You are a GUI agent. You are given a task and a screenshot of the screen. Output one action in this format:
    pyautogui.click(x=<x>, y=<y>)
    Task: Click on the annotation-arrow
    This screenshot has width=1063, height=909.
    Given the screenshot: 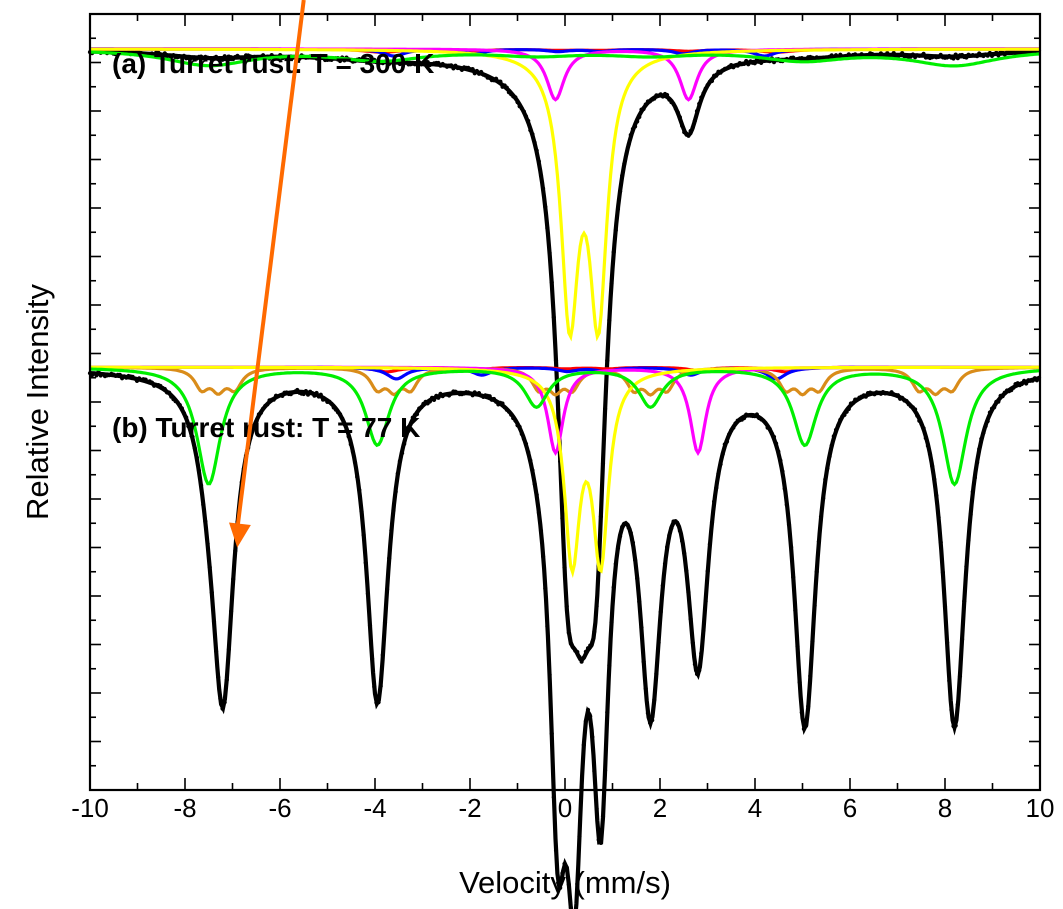 What is the action you would take?
    pyautogui.click(x=267, y=274)
    